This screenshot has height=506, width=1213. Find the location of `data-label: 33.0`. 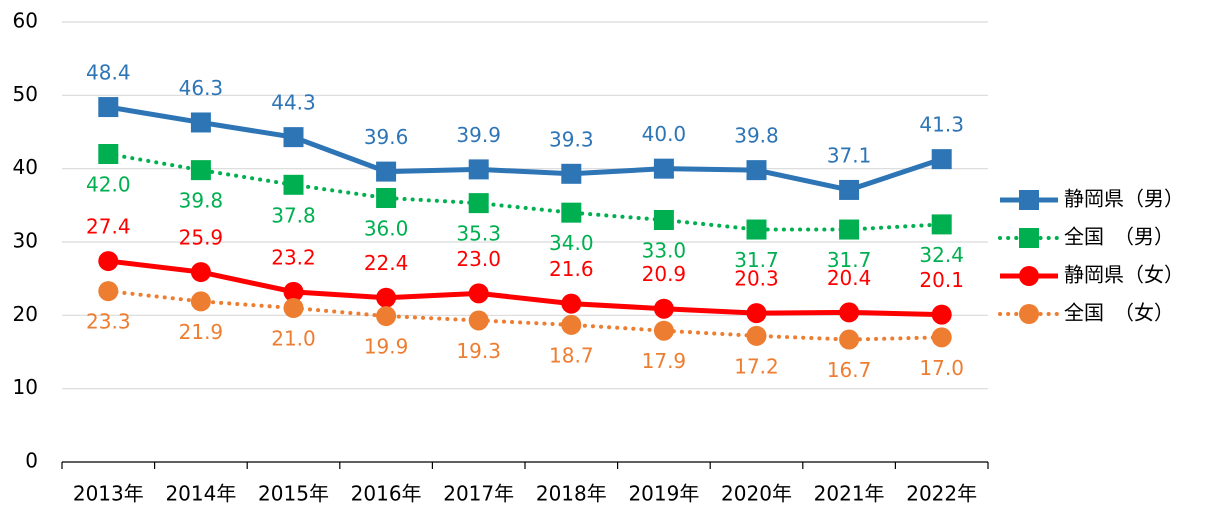

data-label: 33.0 is located at coordinates (664, 251).